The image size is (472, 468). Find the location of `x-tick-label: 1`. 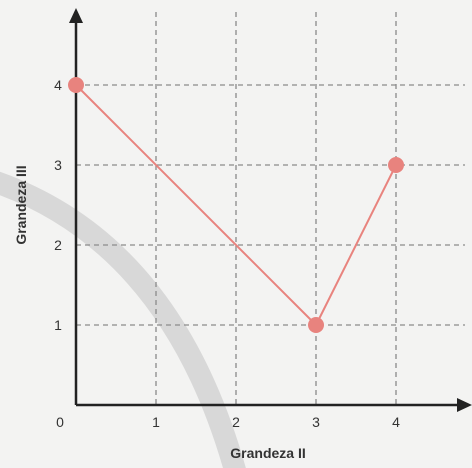

x-tick-label: 1 is located at coordinates (156, 422).